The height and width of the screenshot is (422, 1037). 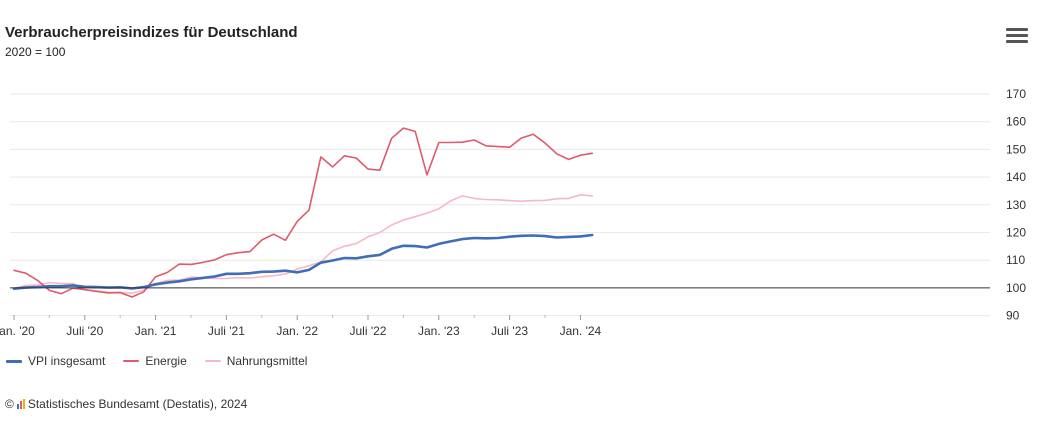 What do you see at coordinates (212, 361) in the screenshot?
I see `legend-swatch-nahrungsmittel` at bounding box center [212, 361].